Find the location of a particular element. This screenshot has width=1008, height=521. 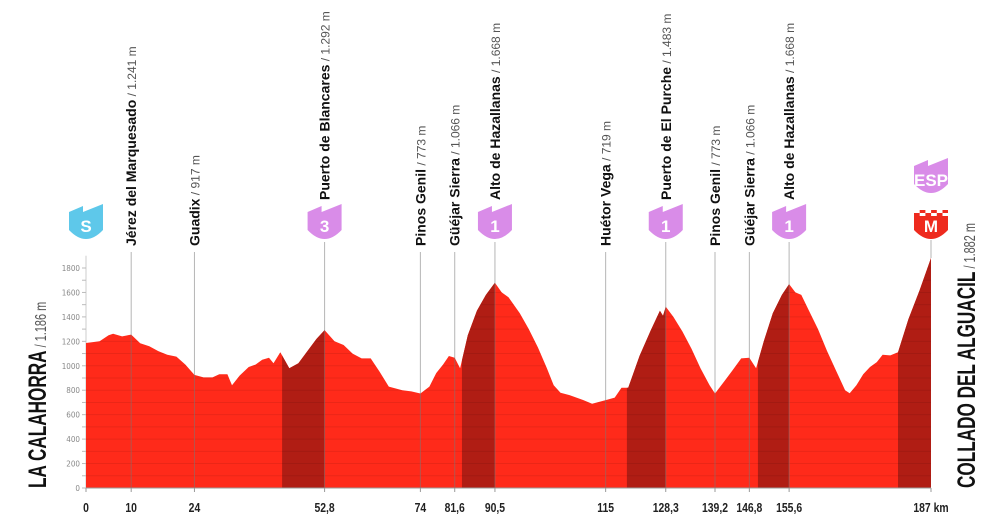

y-tick-label: 600 is located at coordinates (73, 415).